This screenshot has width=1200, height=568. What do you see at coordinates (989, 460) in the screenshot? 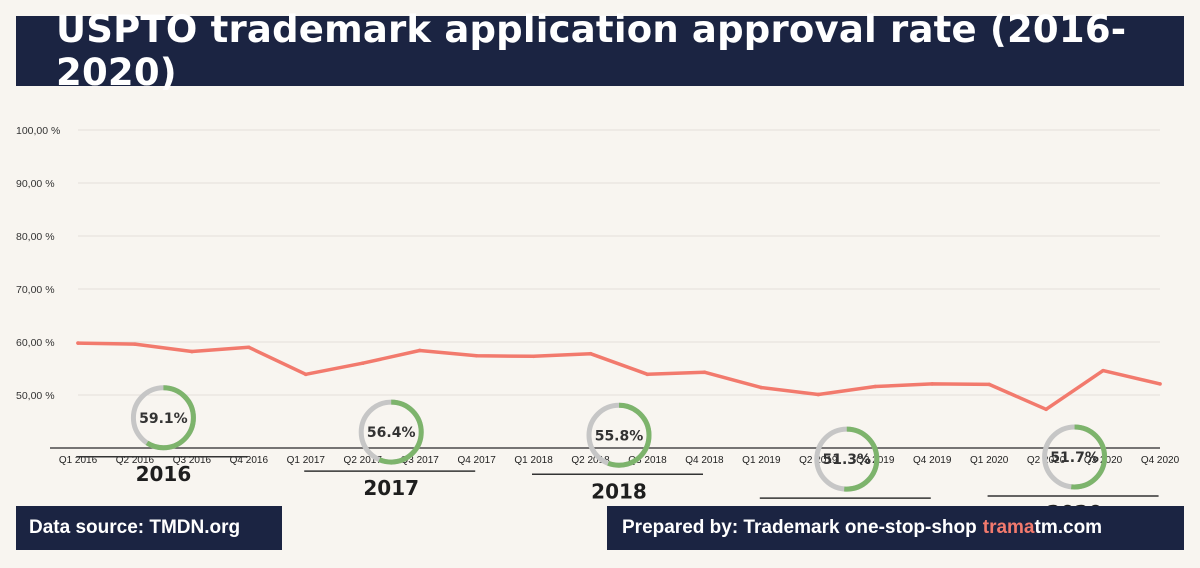
I see `x-tick-label: Q1 2020` at bounding box center [989, 460].